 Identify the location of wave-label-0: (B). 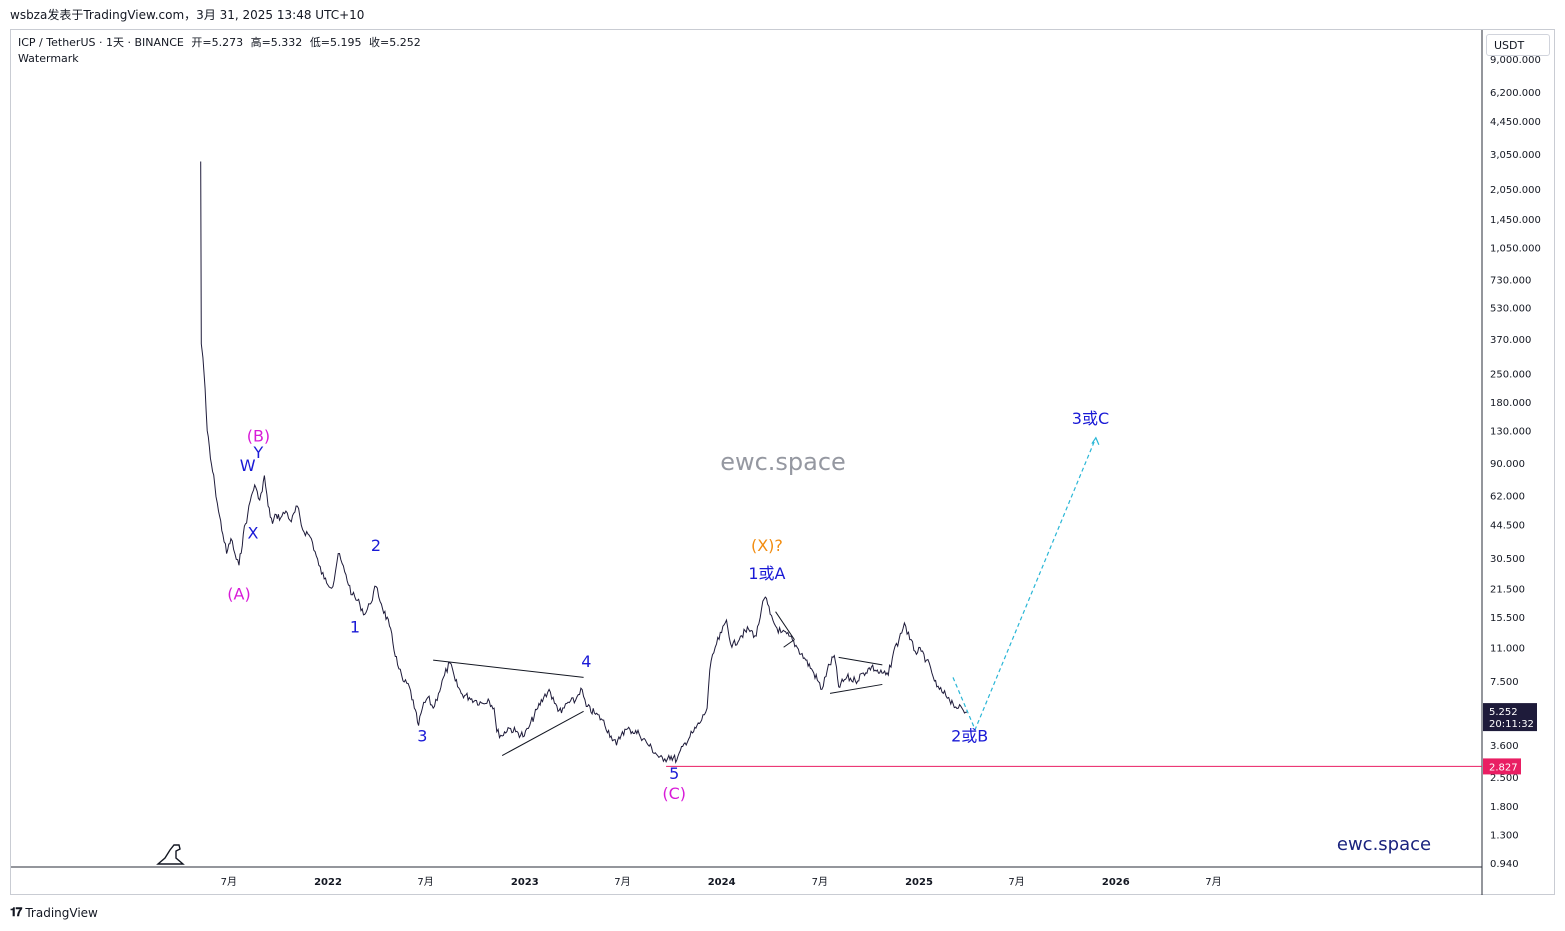
(258, 435).